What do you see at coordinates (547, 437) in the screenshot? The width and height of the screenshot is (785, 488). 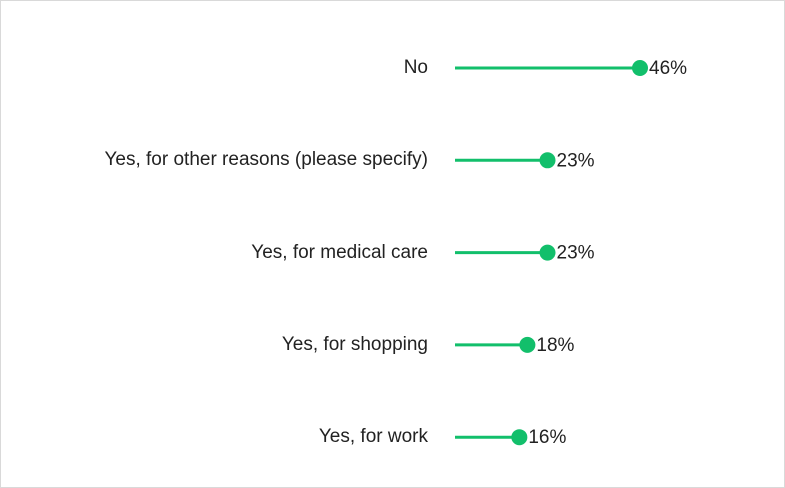 I see `value-label: 16%` at bounding box center [547, 437].